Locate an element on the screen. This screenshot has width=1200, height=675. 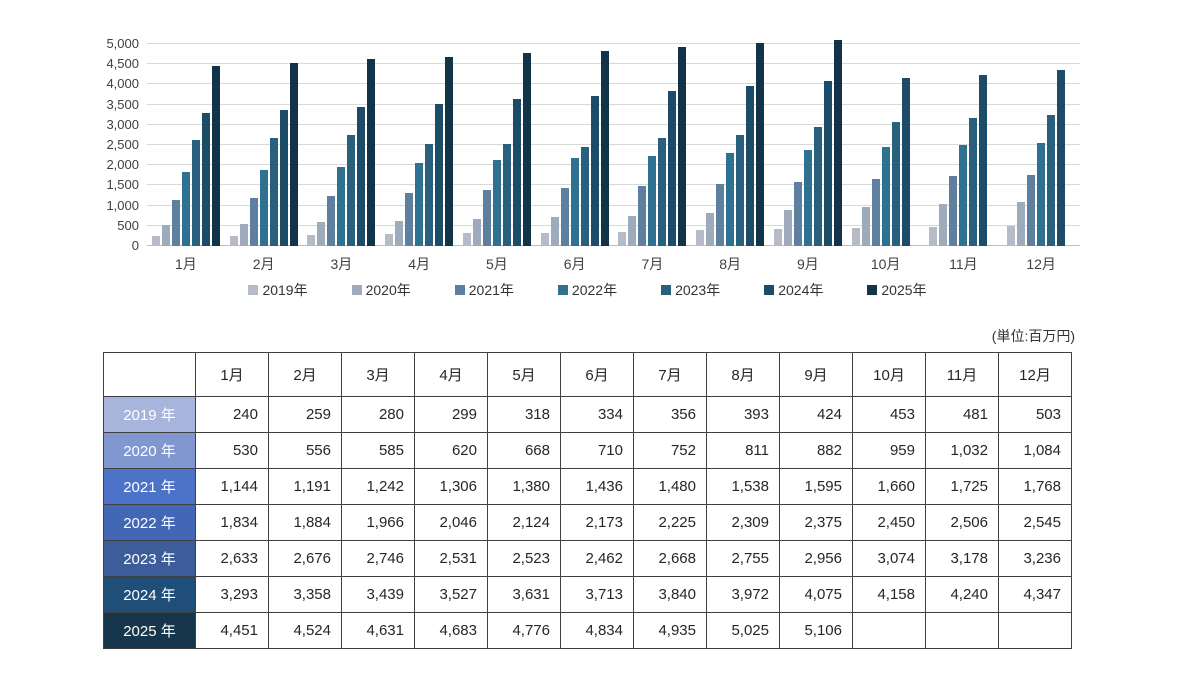
table-year-label: 2025 年 is located at coordinates (149, 630).